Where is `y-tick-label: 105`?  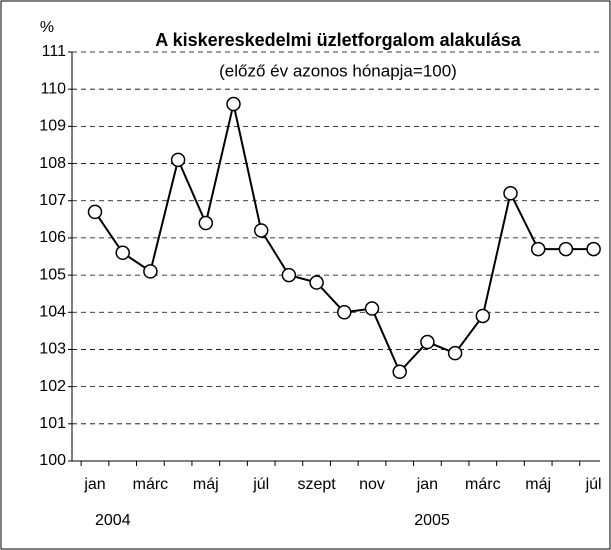 y-tick-label: 105 is located at coordinates (52, 274).